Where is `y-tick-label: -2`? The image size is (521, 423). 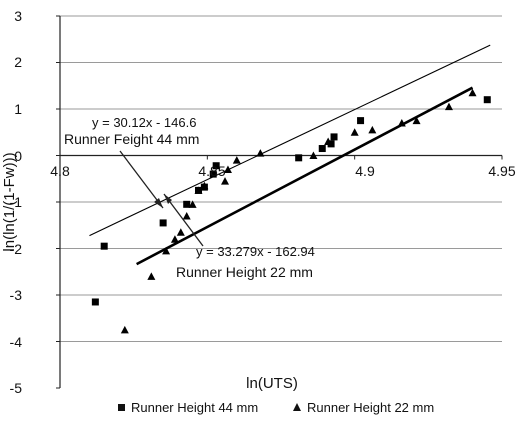 y-tick-label: -2 is located at coordinates (16, 249).